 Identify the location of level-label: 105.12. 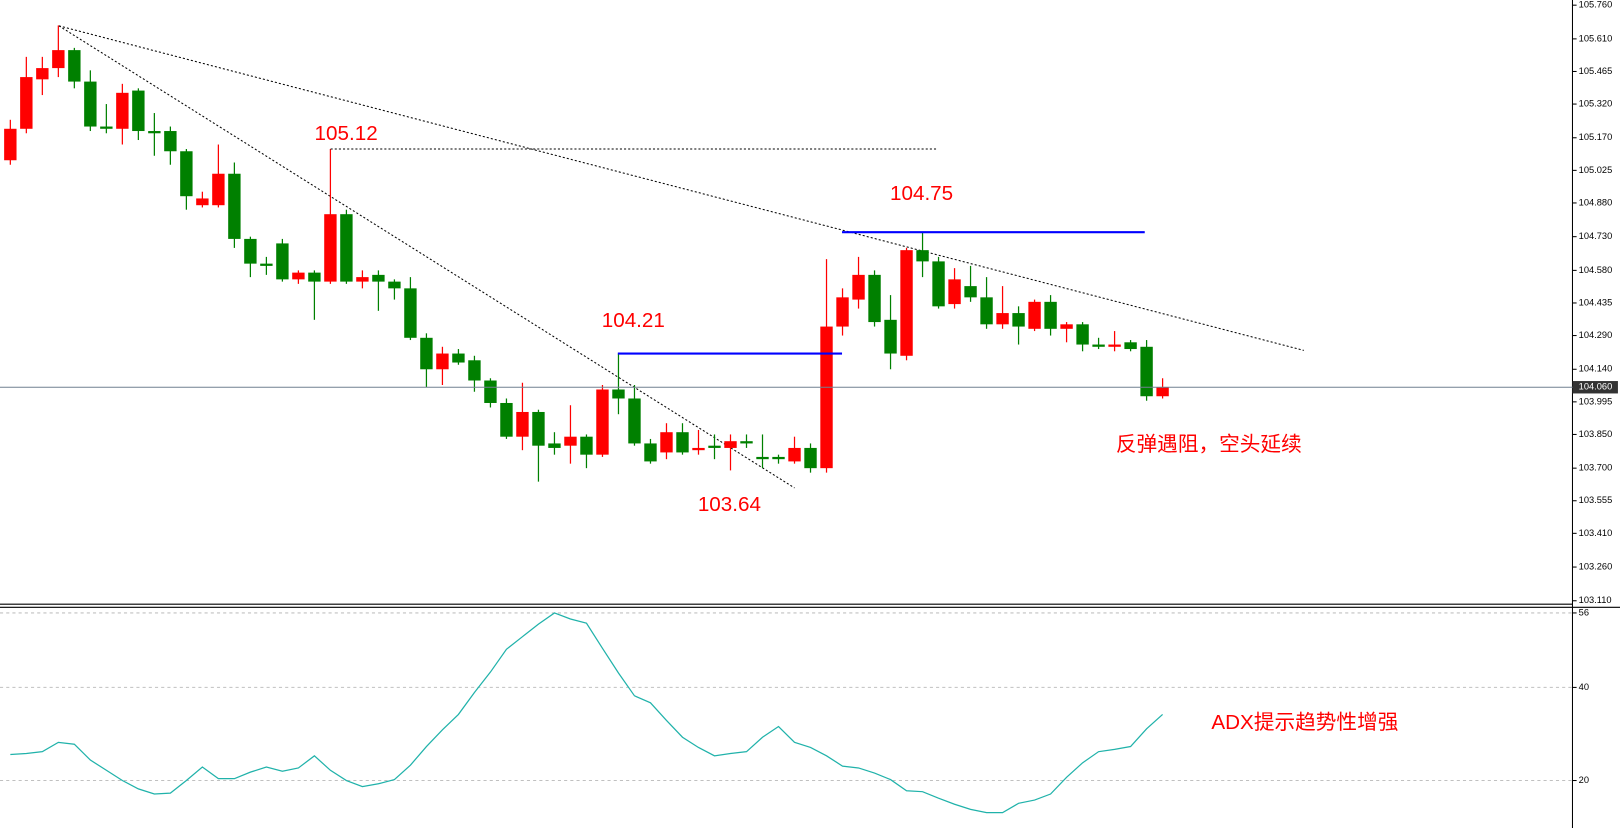
(346, 133).